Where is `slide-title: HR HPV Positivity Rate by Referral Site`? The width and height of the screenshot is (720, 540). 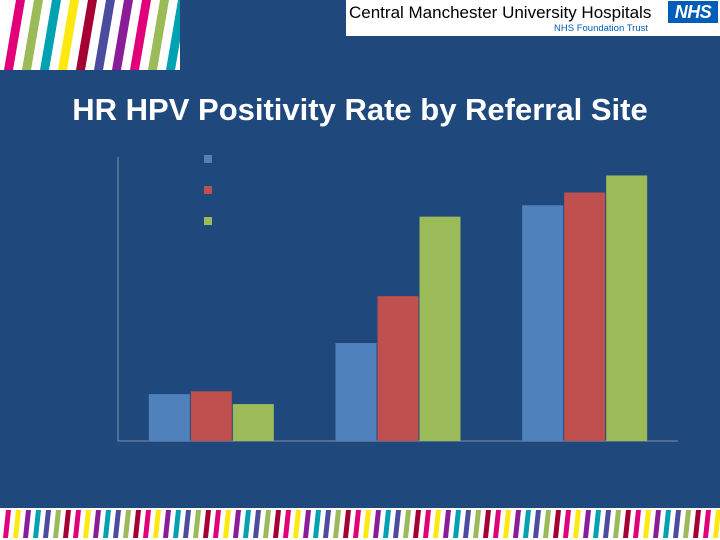
slide-title: HR HPV Positivity Rate by Referral Site is located at coordinates (360, 109).